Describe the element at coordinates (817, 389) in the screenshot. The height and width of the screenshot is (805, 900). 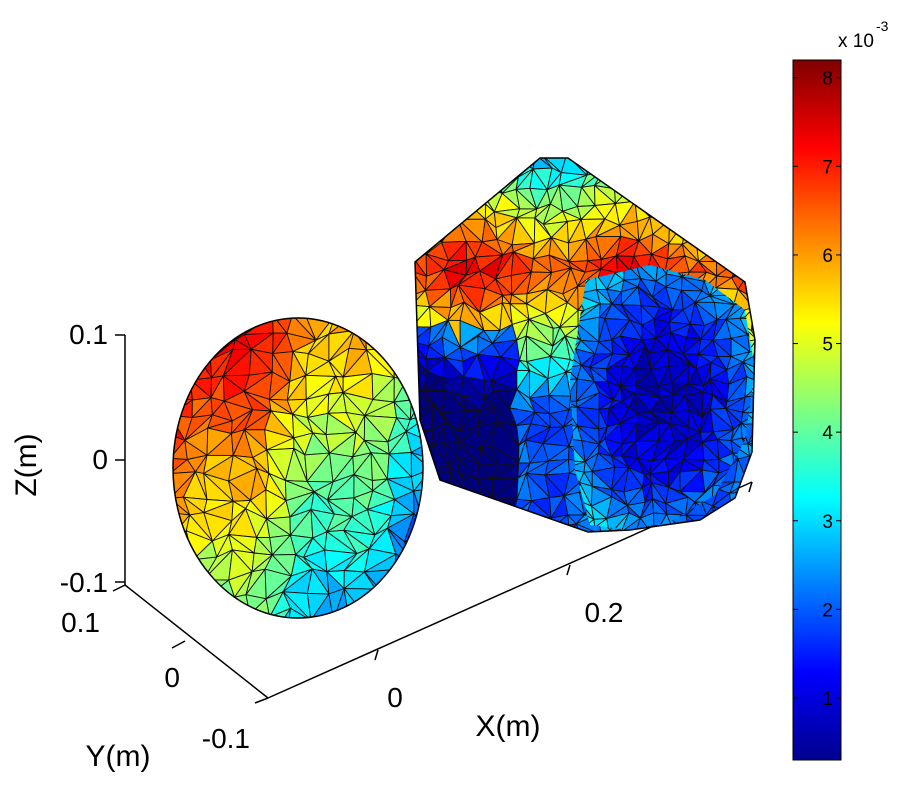
I see `colorbar-ticks: 1 2 3 4 5 6 7 8` at that location.